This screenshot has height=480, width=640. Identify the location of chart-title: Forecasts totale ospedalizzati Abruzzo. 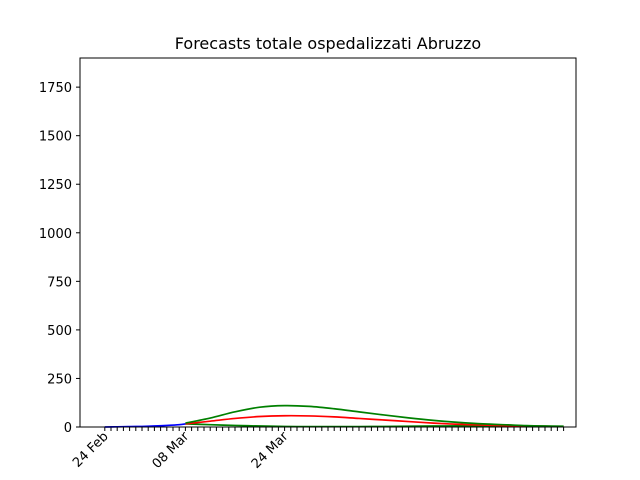
(328, 43).